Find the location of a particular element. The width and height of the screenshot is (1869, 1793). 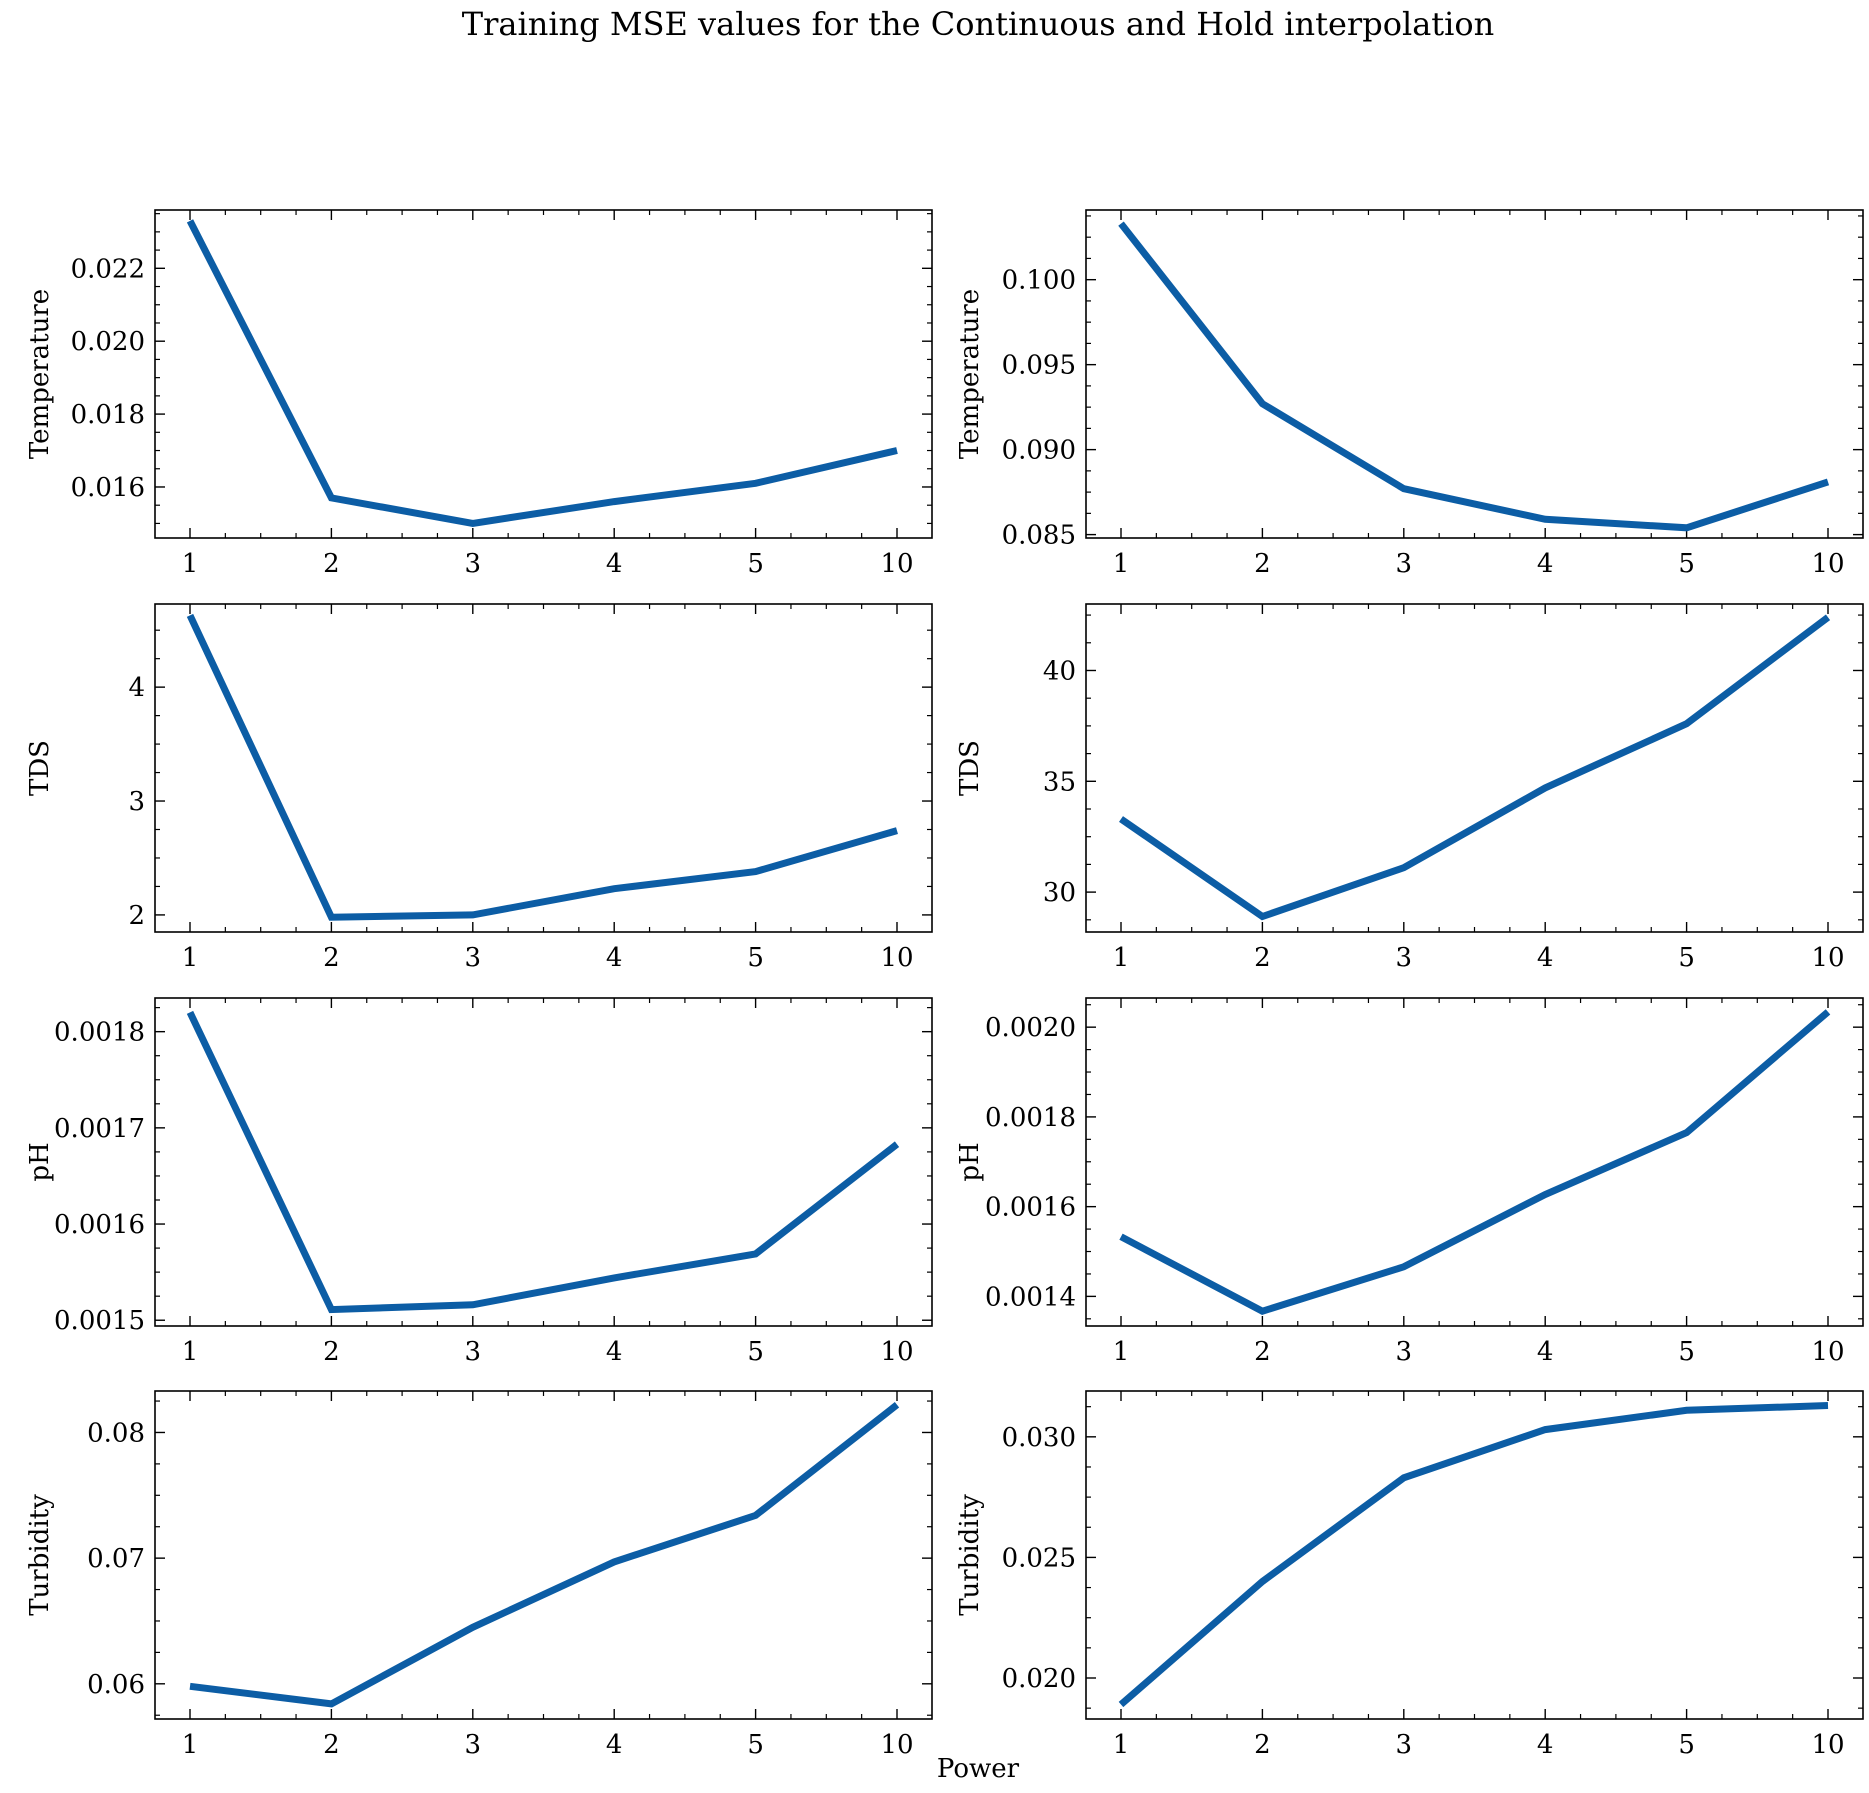

y-tick-label: 40 is located at coordinates (1059, 671).